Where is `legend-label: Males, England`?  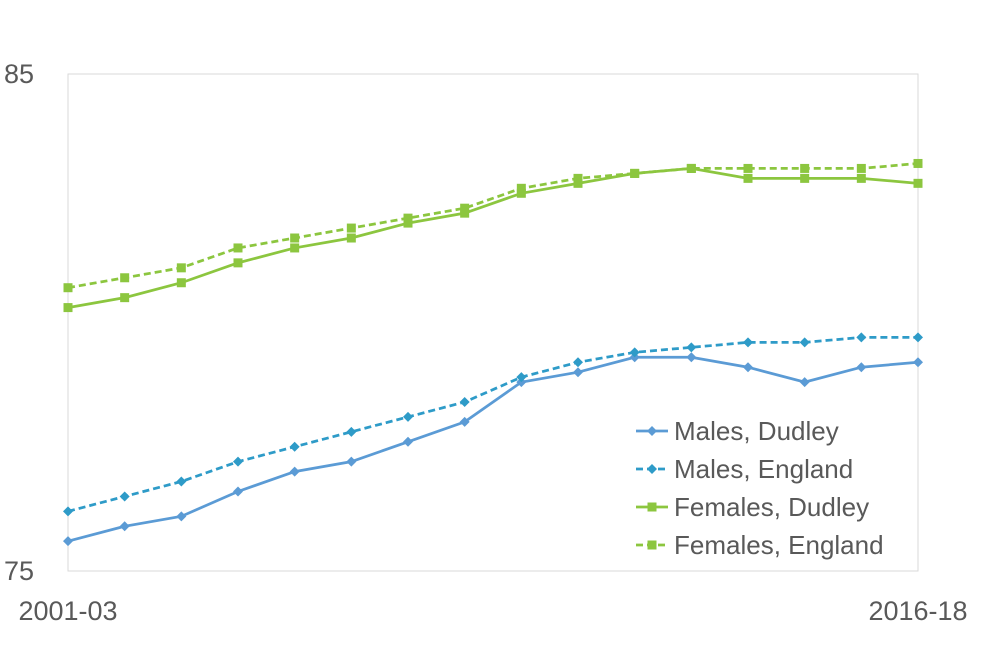
legend-label: Males, England is located at coordinates (763, 469).